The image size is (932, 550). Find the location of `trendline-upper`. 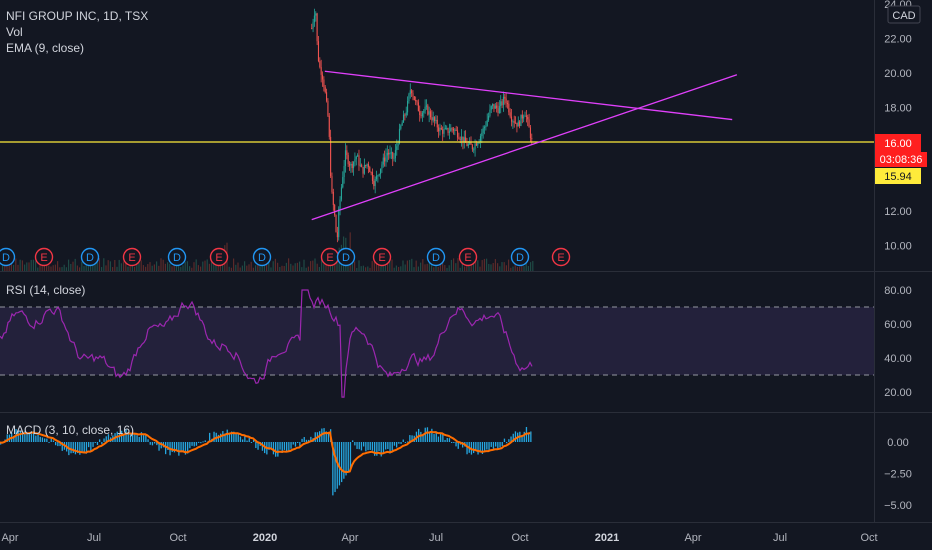

trendline-upper is located at coordinates (528, 95).